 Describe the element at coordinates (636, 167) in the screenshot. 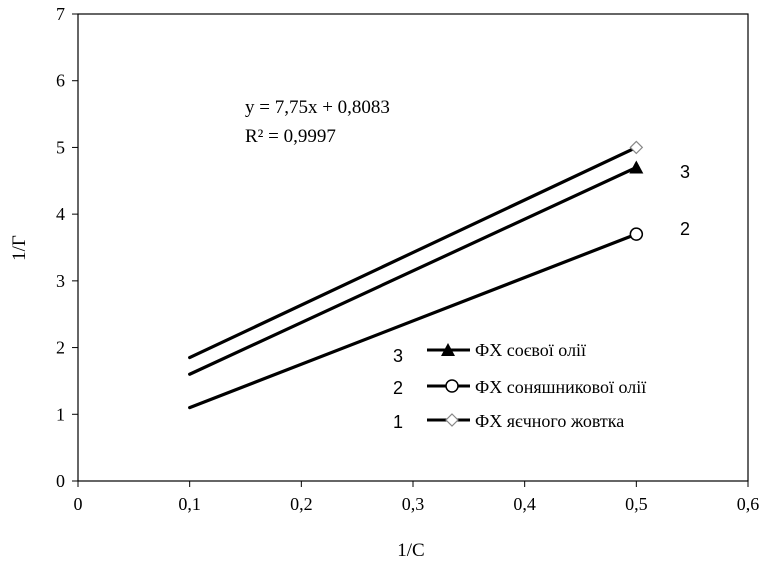

I see `triangle-marker` at that location.